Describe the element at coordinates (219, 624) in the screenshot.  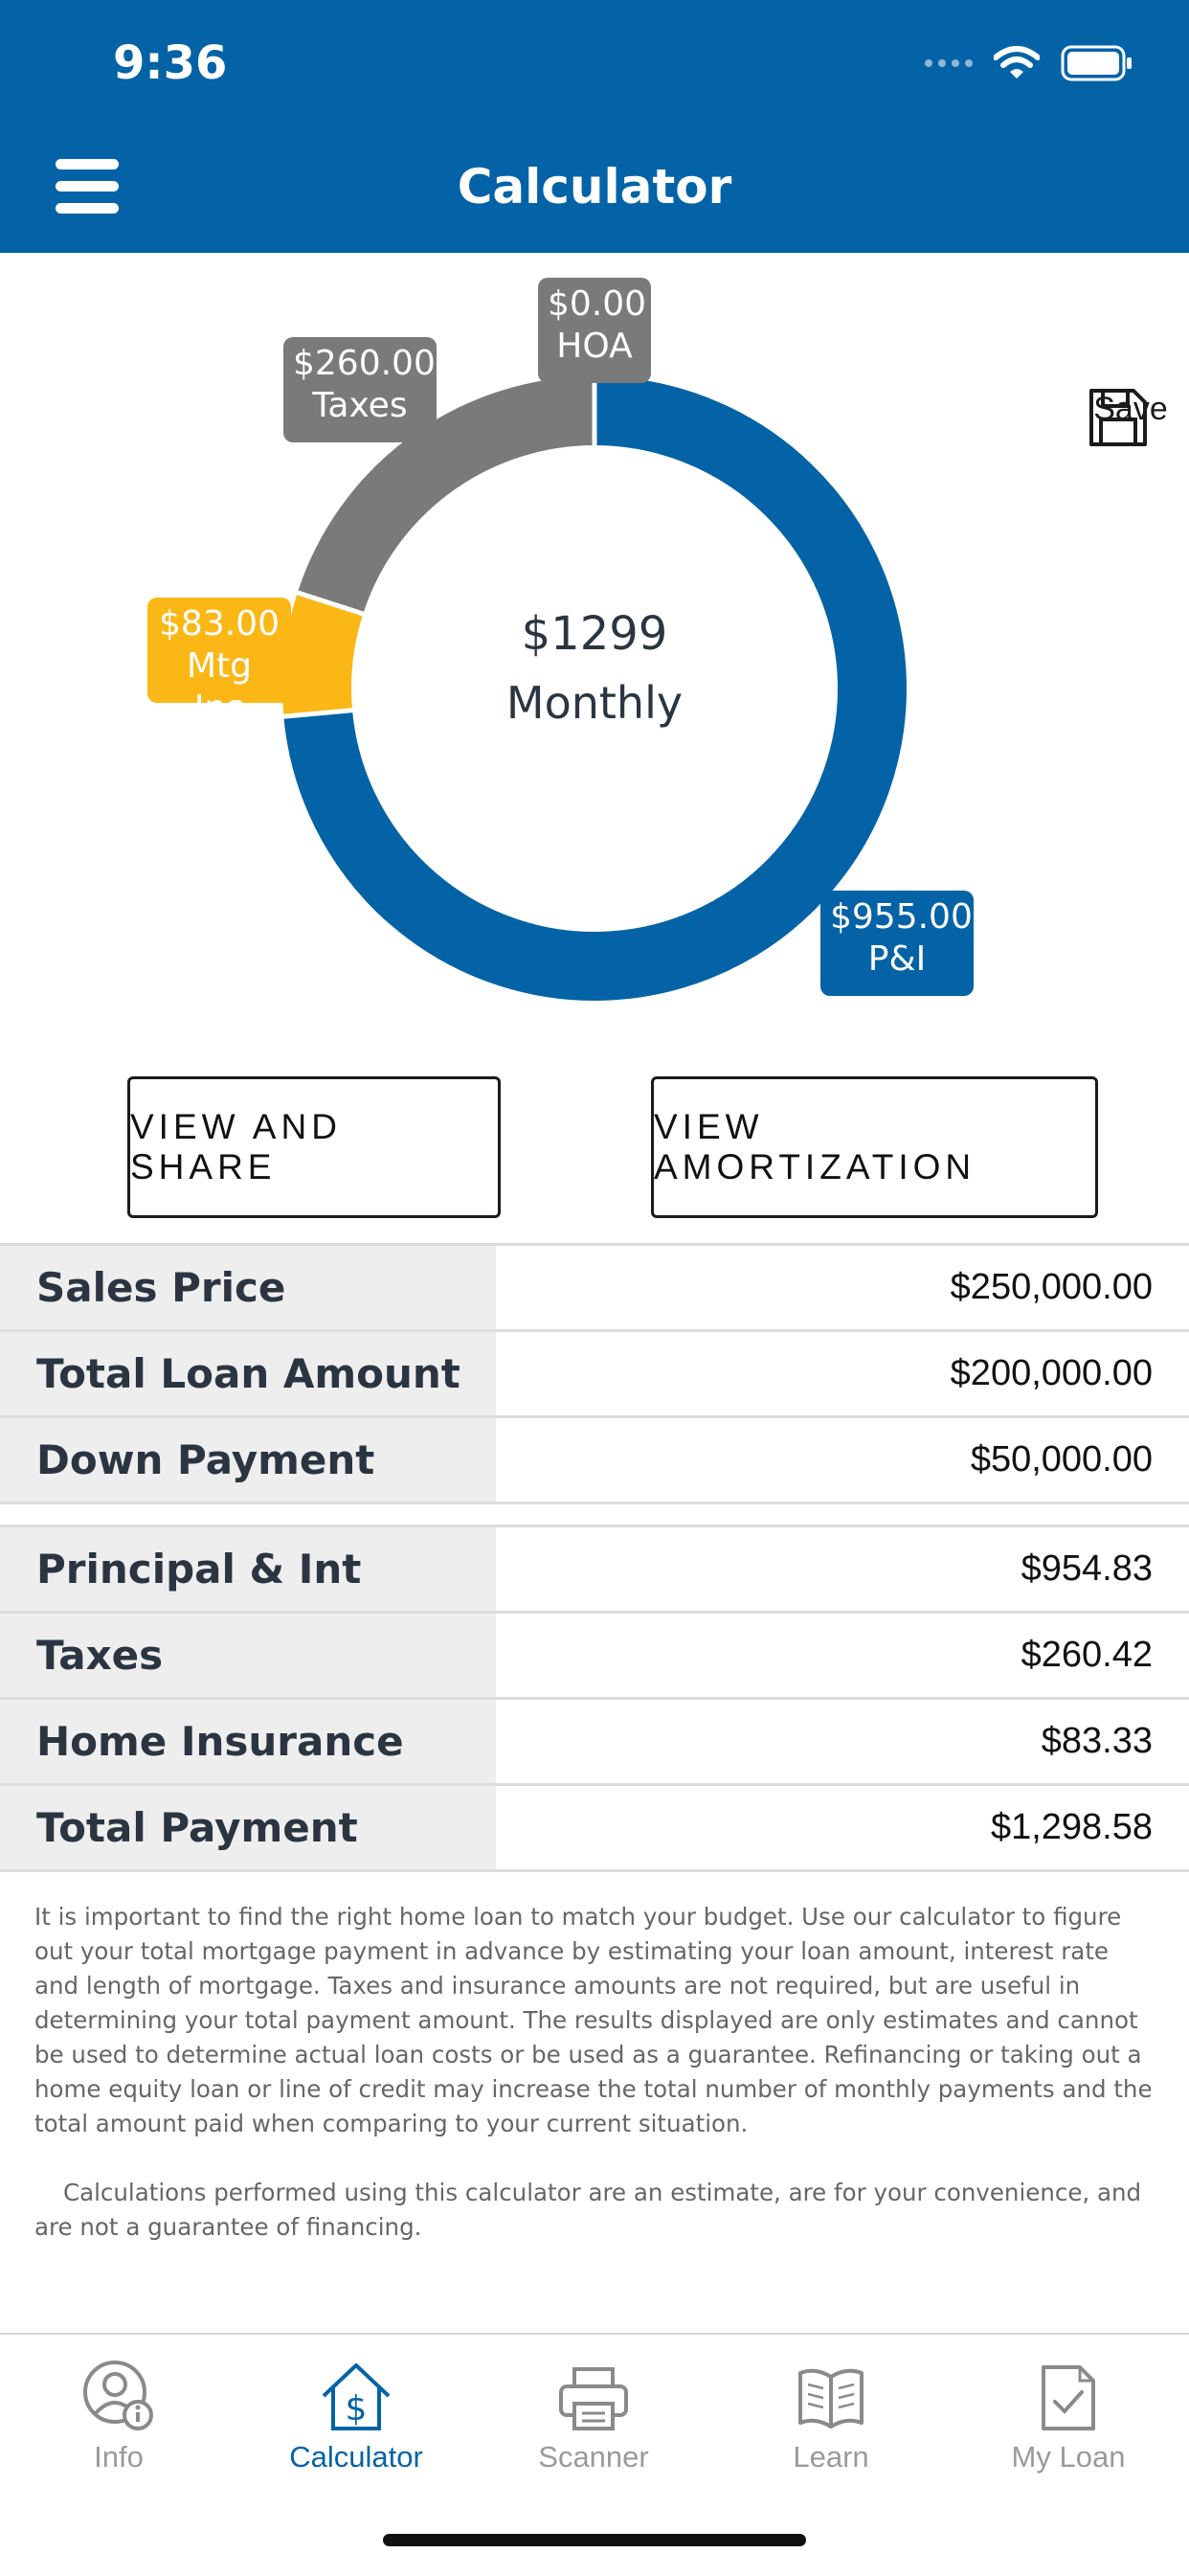
I see `mtg-ins-amount: $83.00` at that location.